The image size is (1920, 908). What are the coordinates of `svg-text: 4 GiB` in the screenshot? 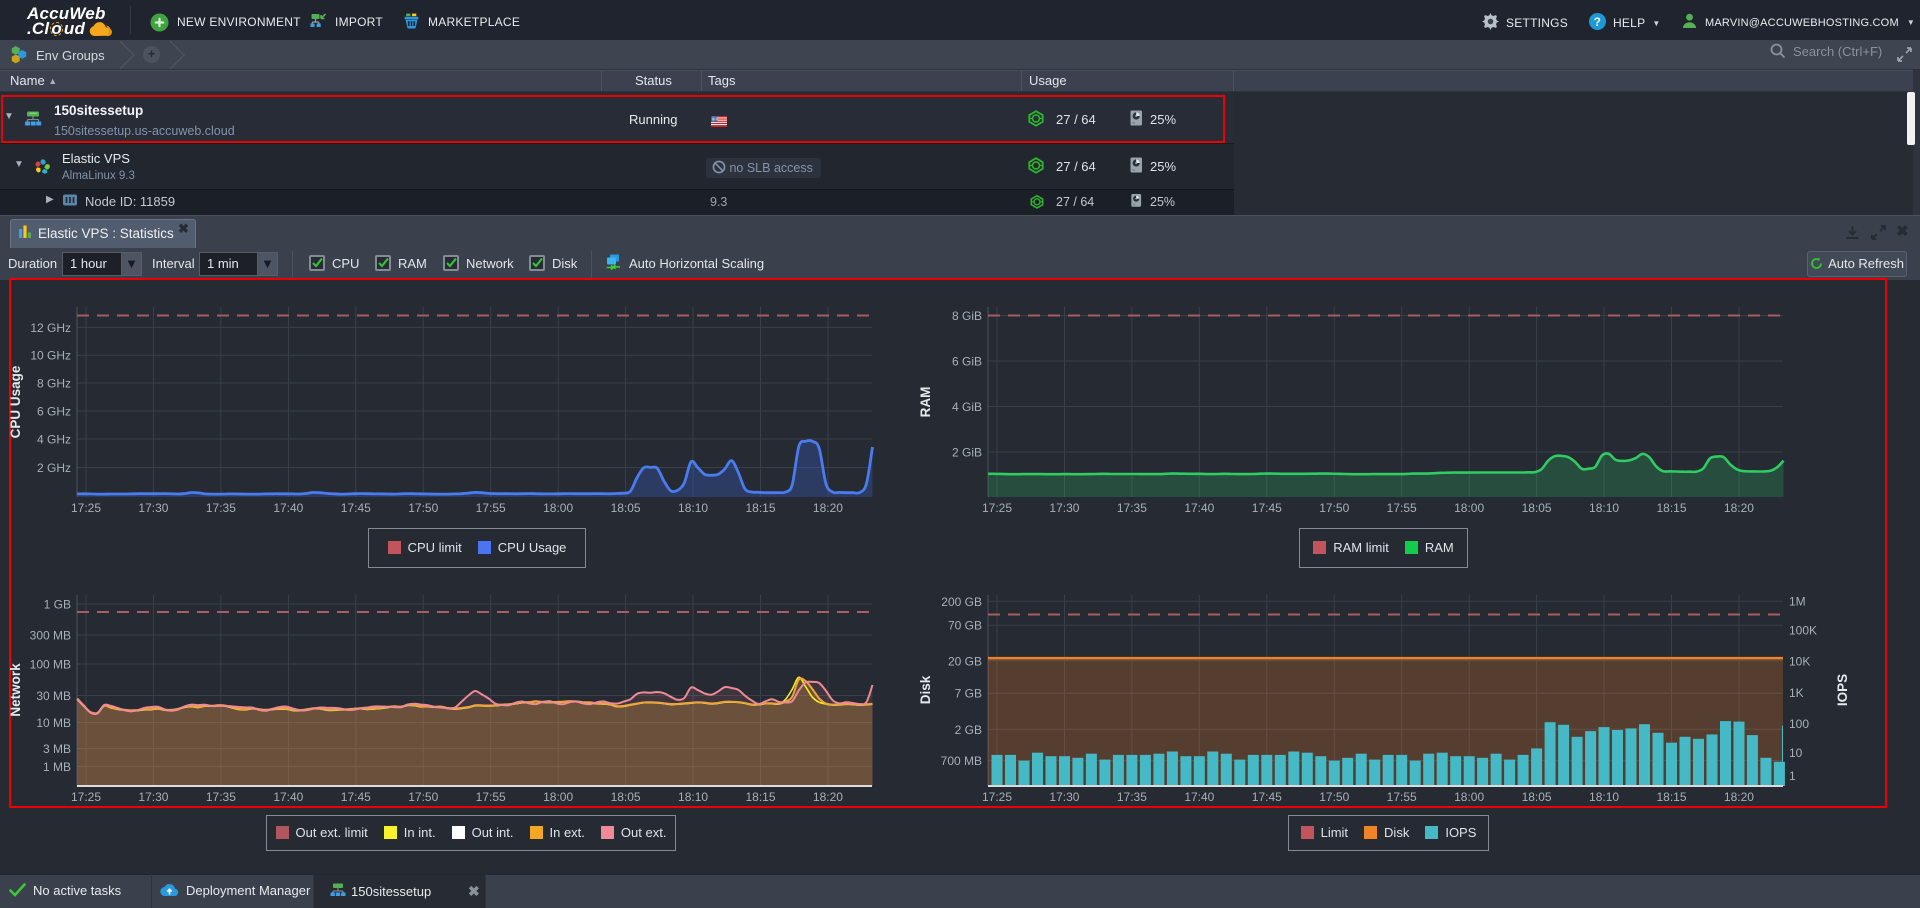 It's located at (967, 407).